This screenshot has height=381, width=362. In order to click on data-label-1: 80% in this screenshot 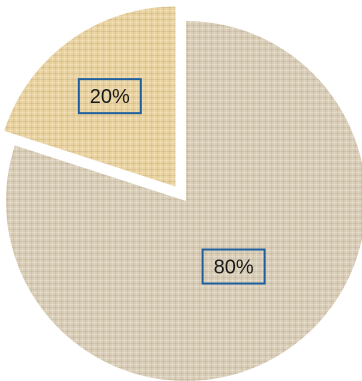, I will do `click(234, 268)`.